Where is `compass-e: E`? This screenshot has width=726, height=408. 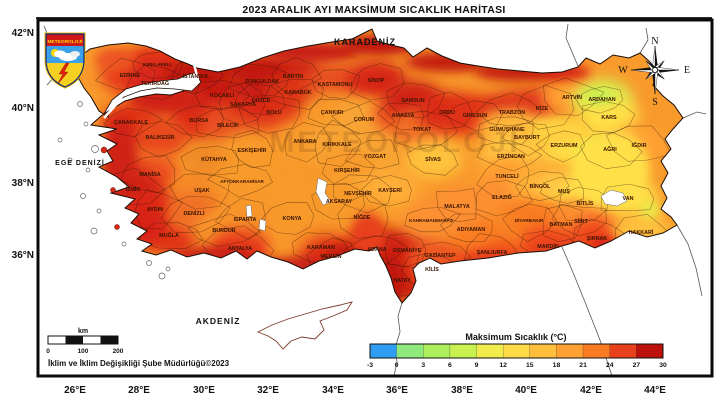
compass-e: E is located at coordinates (687, 70).